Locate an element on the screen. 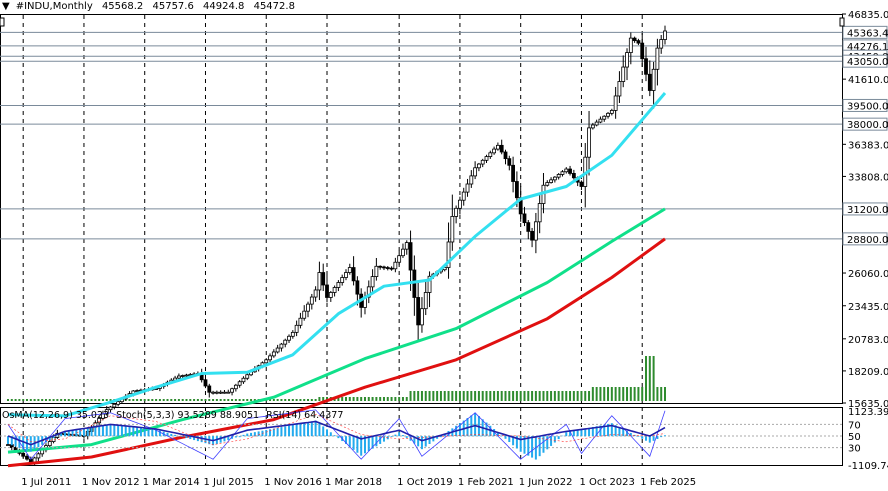 The image size is (888, 491). scroll-marker is located at coordinates (2, 22).